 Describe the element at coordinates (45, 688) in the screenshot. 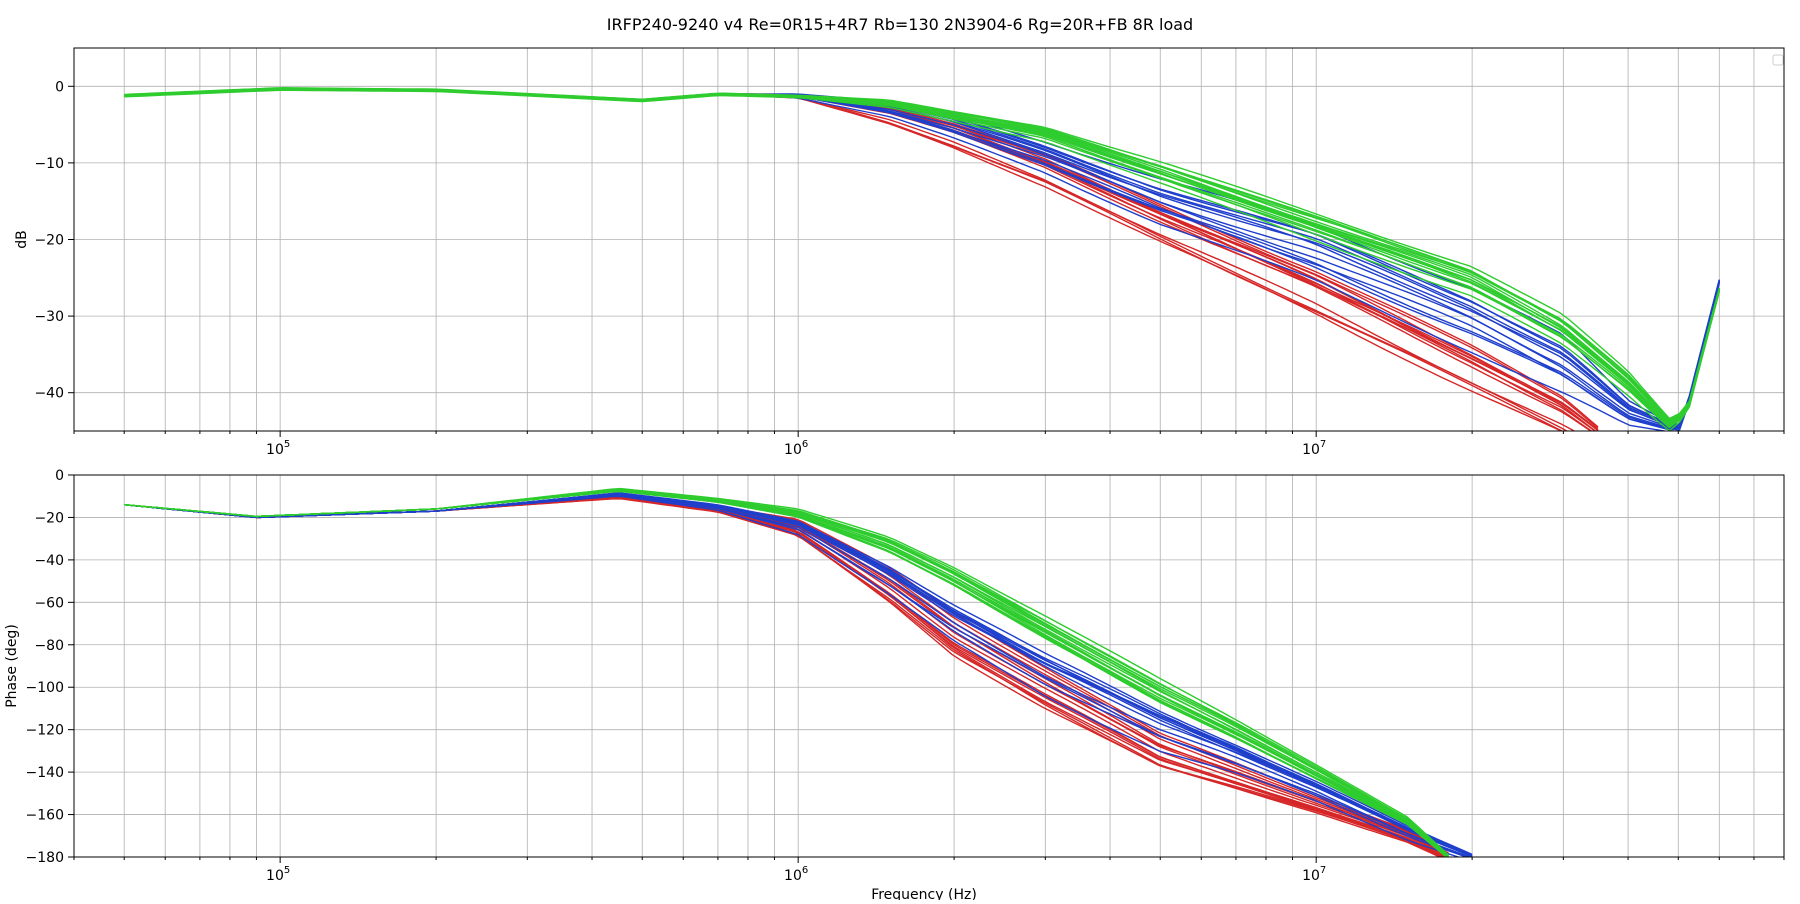

I see `y-tick-label: −100` at that location.